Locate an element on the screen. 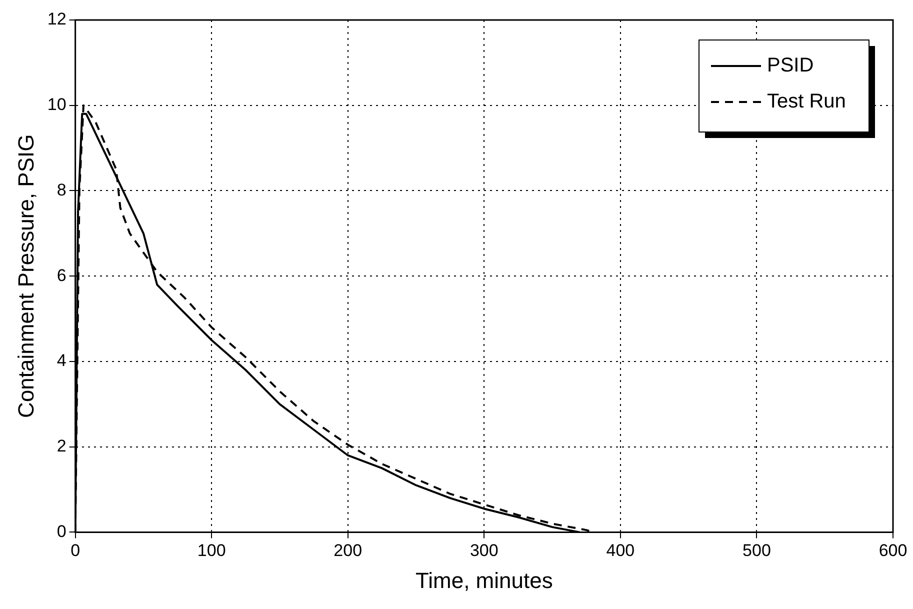 This screenshot has height=609, width=913. y-tick-label: 8 is located at coordinates (61, 190).